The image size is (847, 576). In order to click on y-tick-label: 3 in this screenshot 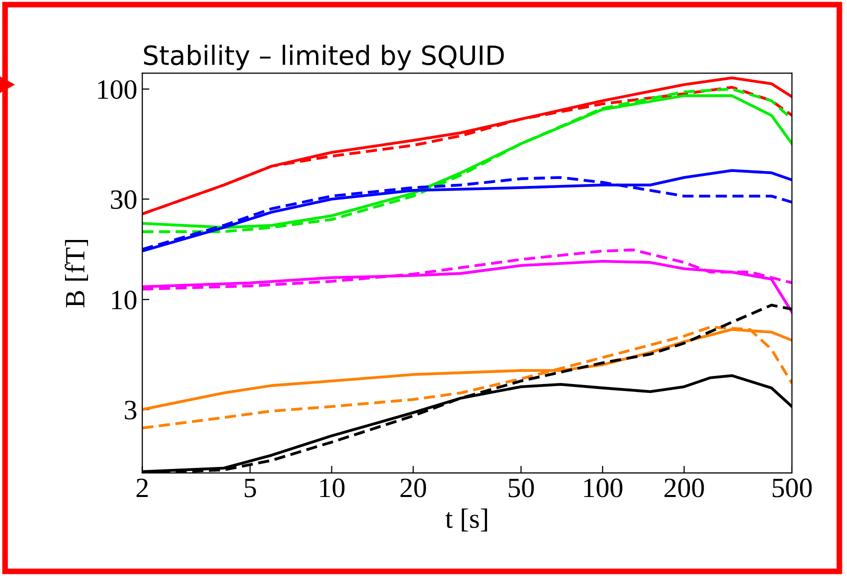, I will do `click(130, 410)`.